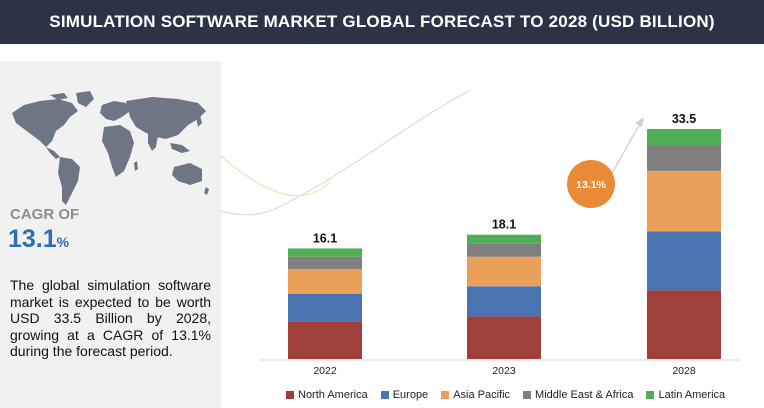  Describe the element at coordinates (684, 201) in the screenshot. I see `bar-segment-2028-asia-pacific` at that location.